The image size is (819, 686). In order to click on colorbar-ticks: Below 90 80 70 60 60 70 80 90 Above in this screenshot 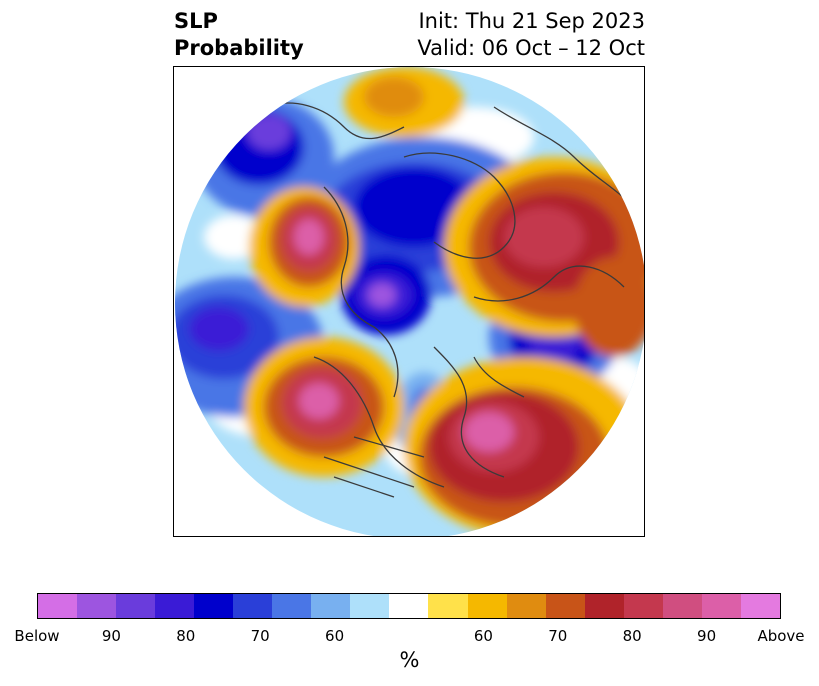, I will do `click(409, 637)`.